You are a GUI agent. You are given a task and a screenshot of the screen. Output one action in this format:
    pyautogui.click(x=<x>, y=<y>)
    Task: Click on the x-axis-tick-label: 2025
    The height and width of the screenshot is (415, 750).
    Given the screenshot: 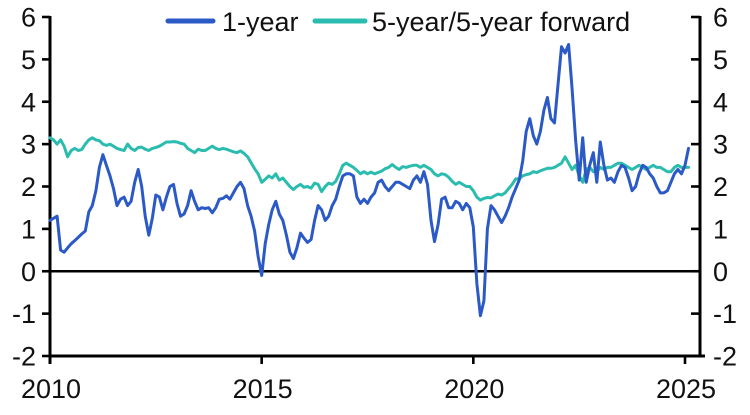 What is the action you would take?
    pyautogui.click(x=686, y=389)
    